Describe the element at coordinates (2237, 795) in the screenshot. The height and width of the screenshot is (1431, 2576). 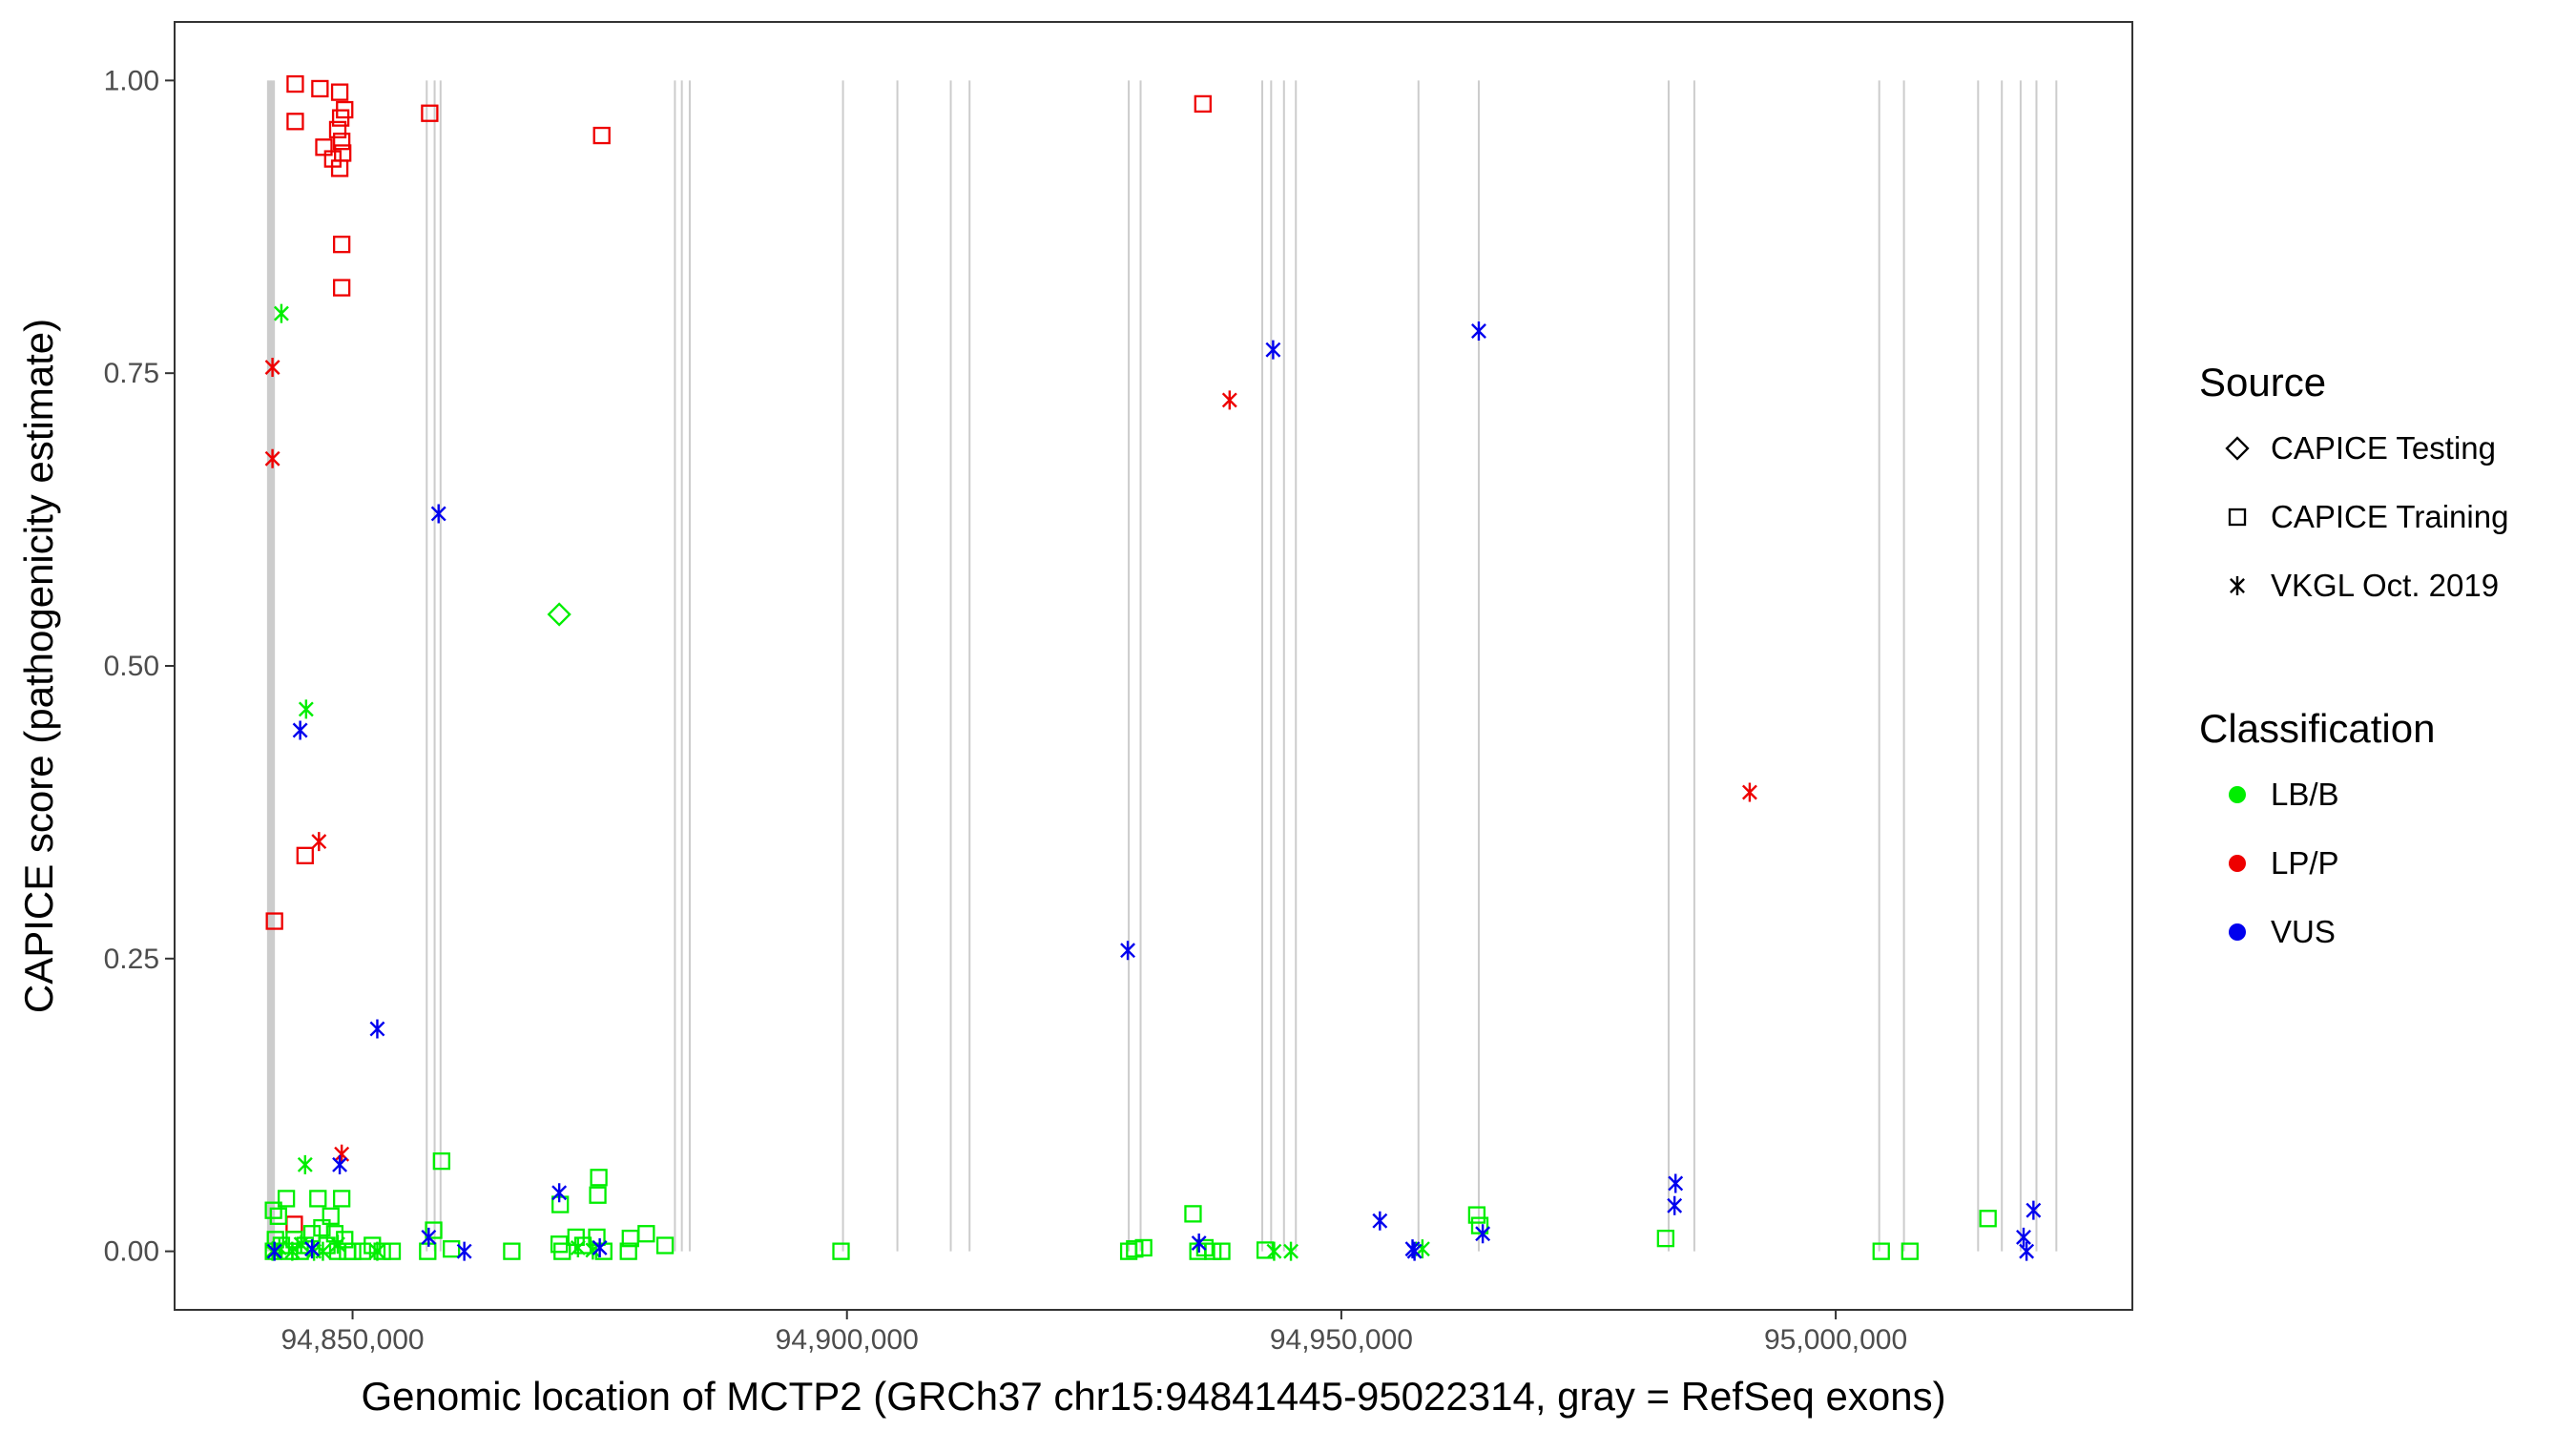
I see `legend-key-lb-b` at that location.